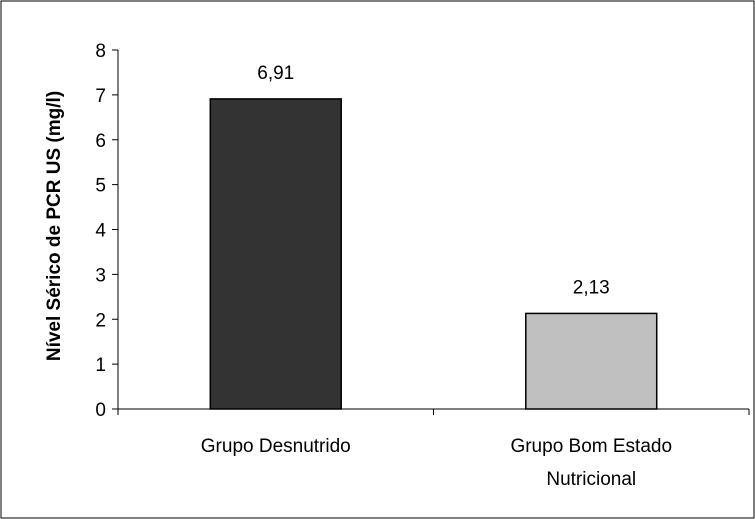  What do you see at coordinates (100, 410) in the screenshot?
I see `y-tick-label: 0` at bounding box center [100, 410].